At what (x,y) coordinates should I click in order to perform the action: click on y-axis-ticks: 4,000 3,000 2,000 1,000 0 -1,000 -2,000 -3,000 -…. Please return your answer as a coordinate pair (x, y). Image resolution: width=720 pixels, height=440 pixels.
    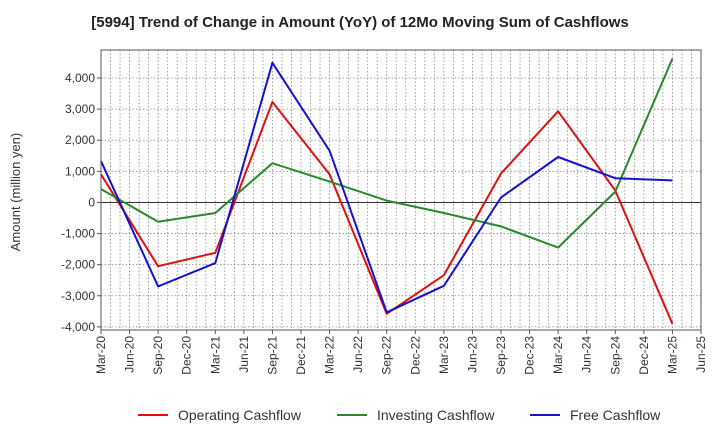
    Looking at the image, I should click on (81, 202).